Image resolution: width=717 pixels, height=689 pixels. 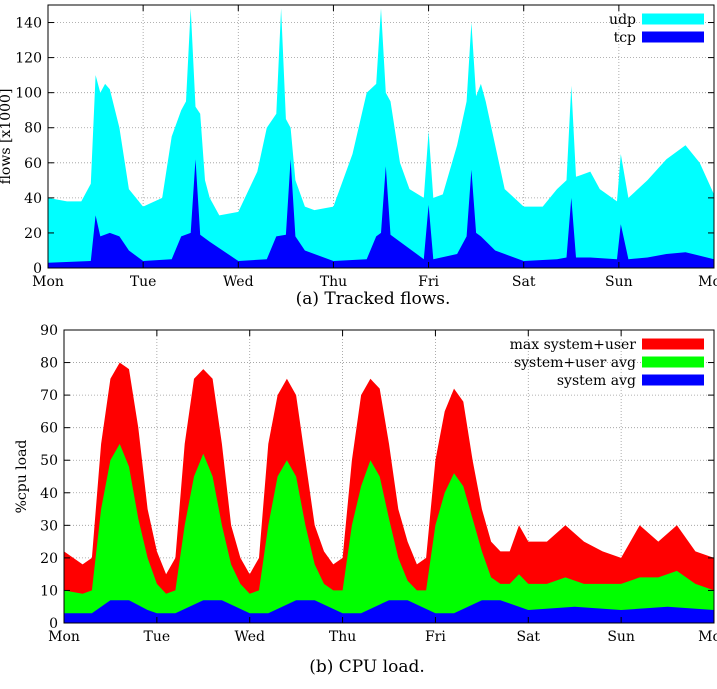 I want to click on y-axis-label: %cpu load, so click(x=22, y=477).